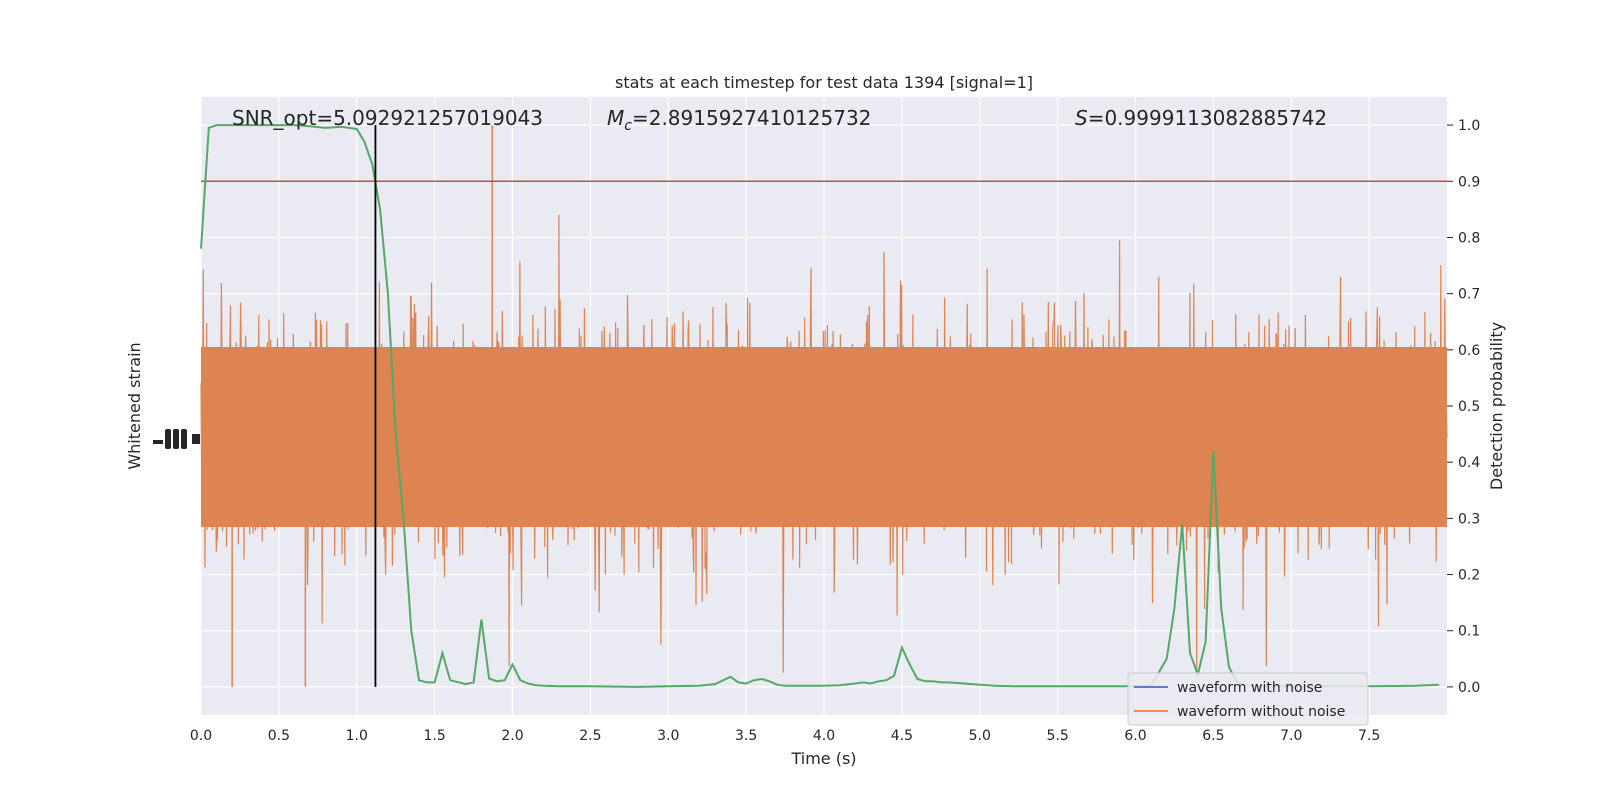  Describe the element at coordinates (201, 736) in the screenshot. I see `x-tick-label: 0.0` at that location.